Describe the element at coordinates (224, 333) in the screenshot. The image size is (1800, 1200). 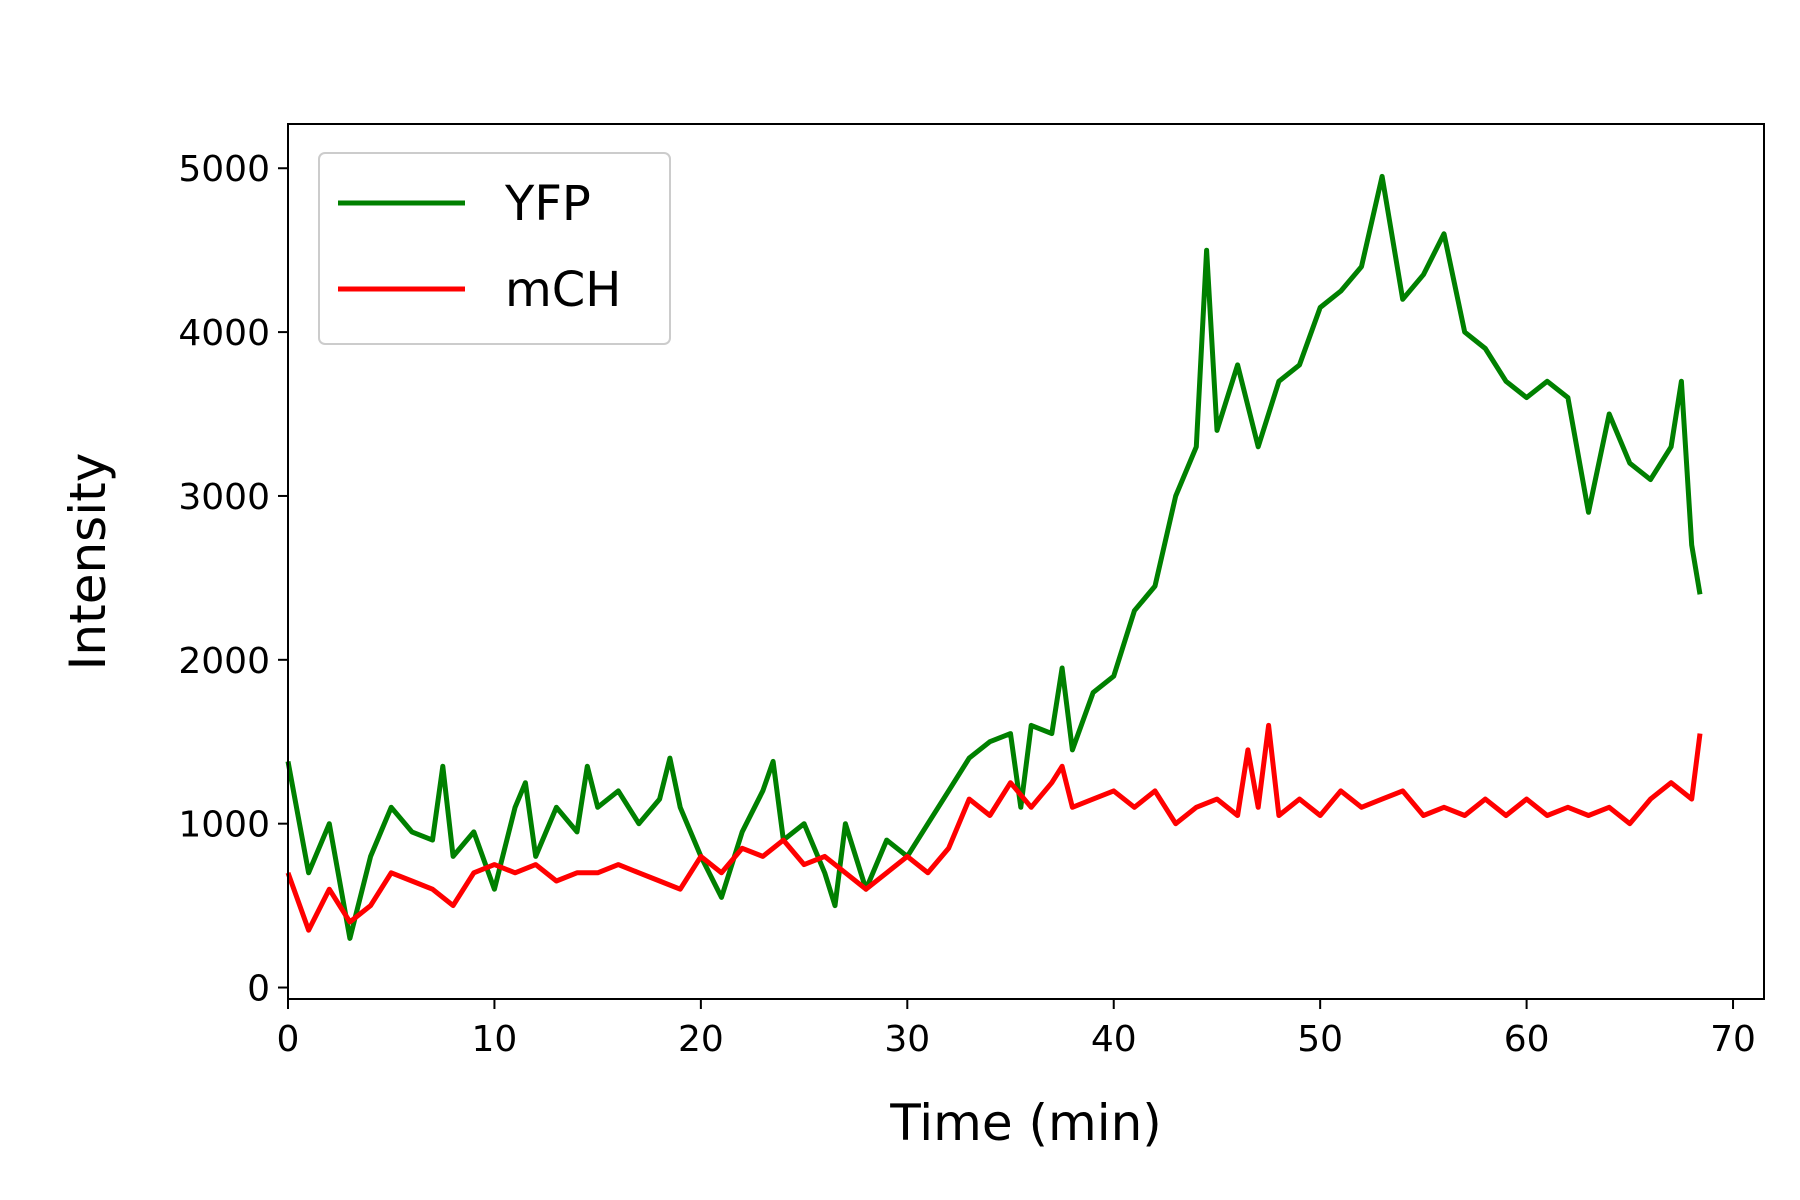
I see `y-tick-label: 4000` at that location.